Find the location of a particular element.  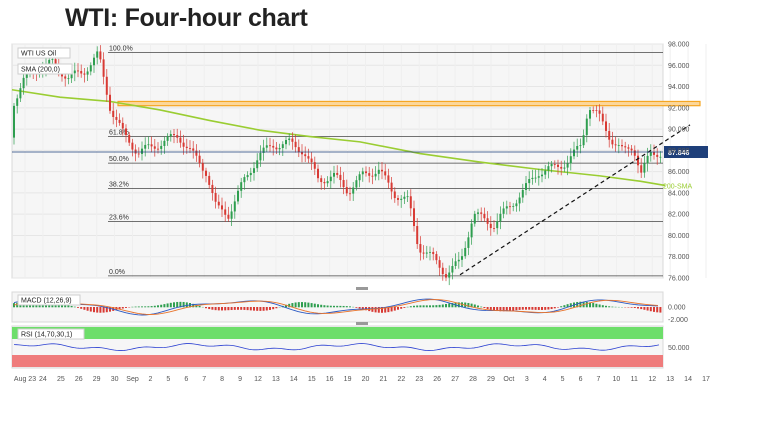

x-tick-label: 19 is located at coordinates (348, 379).